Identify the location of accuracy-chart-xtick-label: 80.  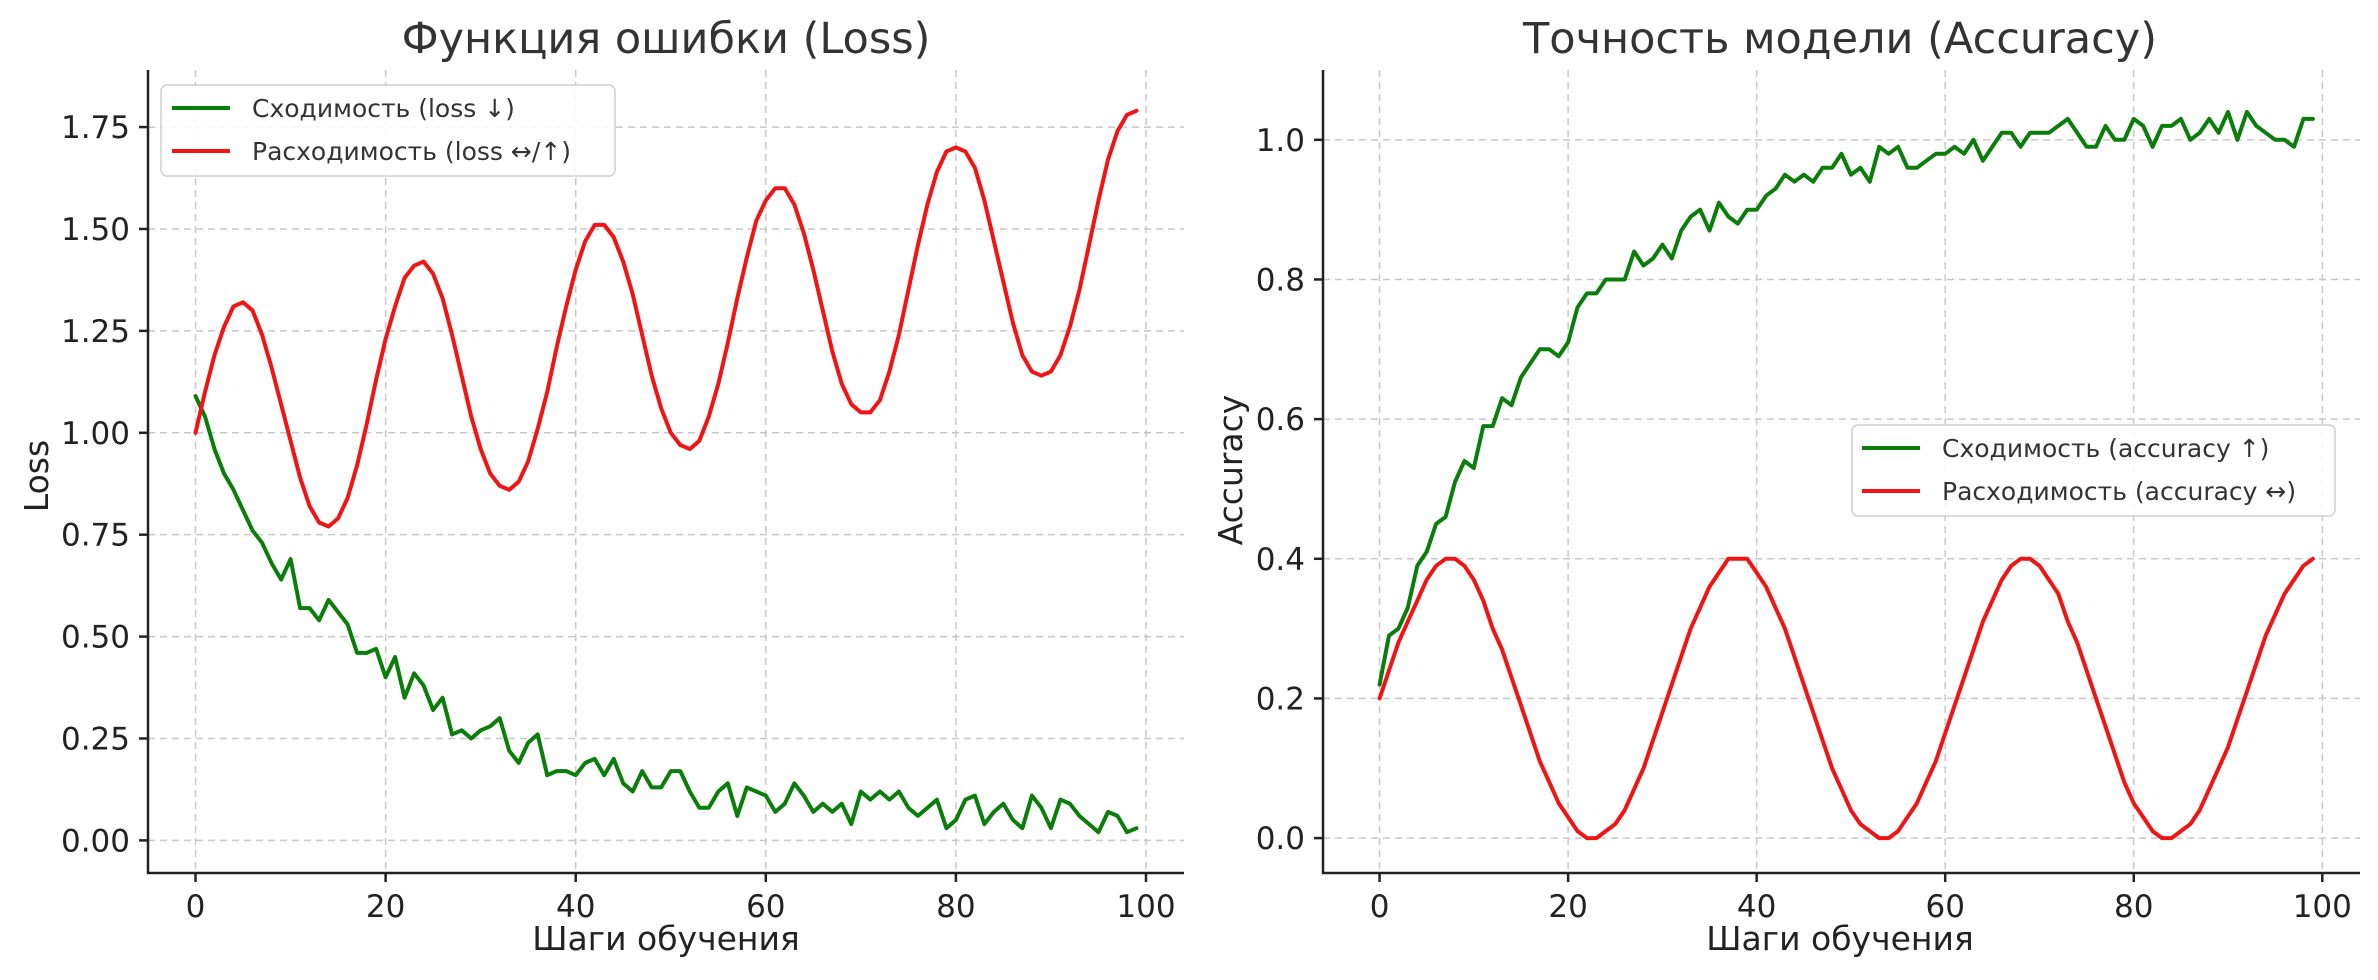
(2133, 907).